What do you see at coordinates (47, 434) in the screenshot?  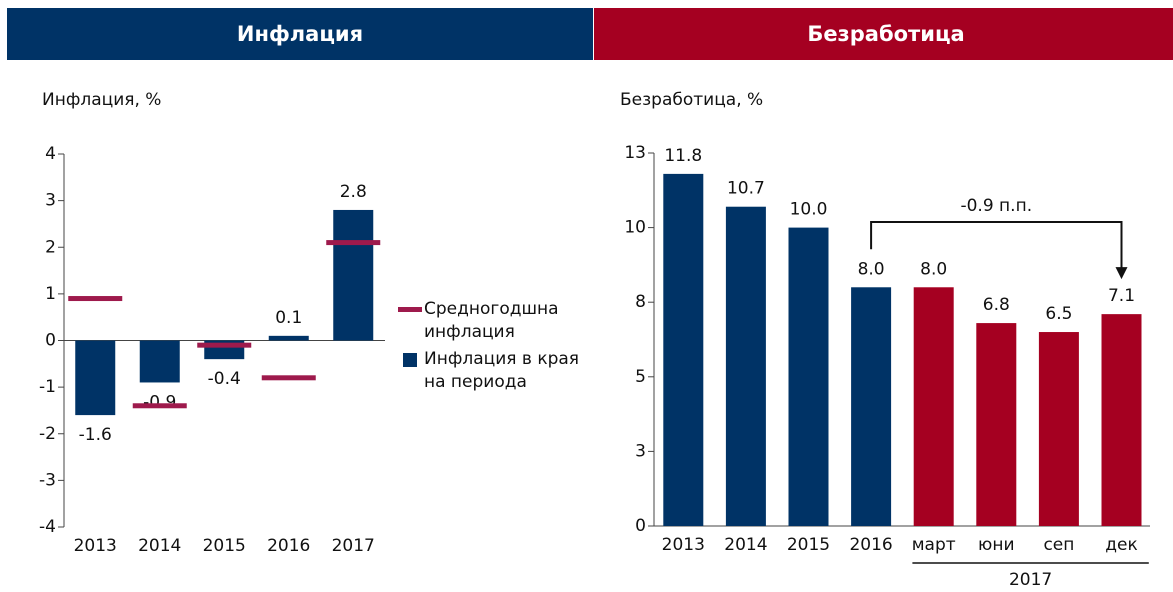 I see `y-tick-label: -2` at bounding box center [47, 434].